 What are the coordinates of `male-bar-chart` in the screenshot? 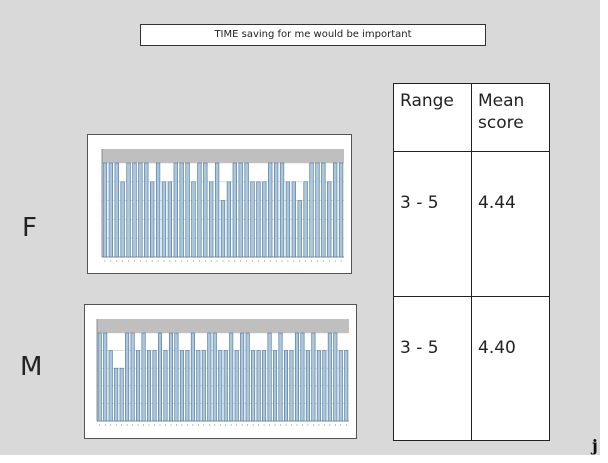 It's located at (220, 371).